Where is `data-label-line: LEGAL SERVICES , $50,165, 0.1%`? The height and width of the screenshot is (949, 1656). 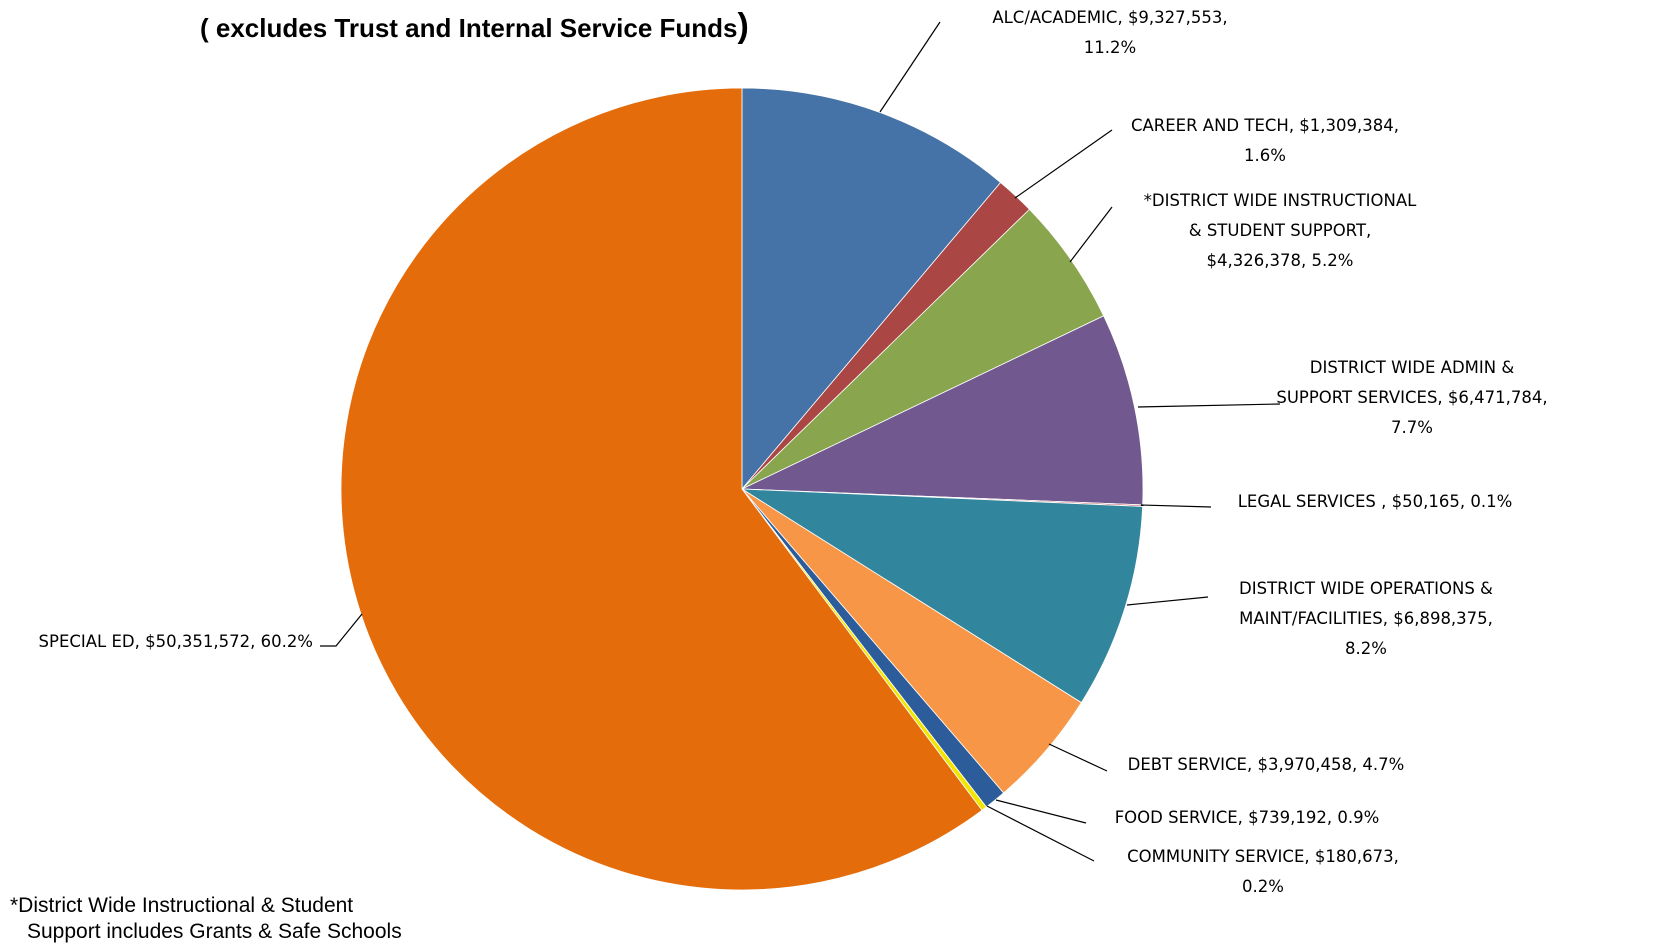 data-label-line: LEGAL SERVICES , $50,165, 0.1% is located at coordinates (1375, 501).